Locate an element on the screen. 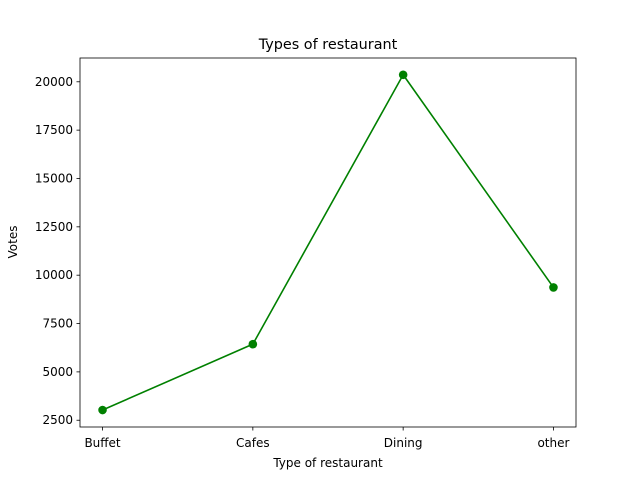  x-tick-label: Buffet is located at coordinates (102, 443).